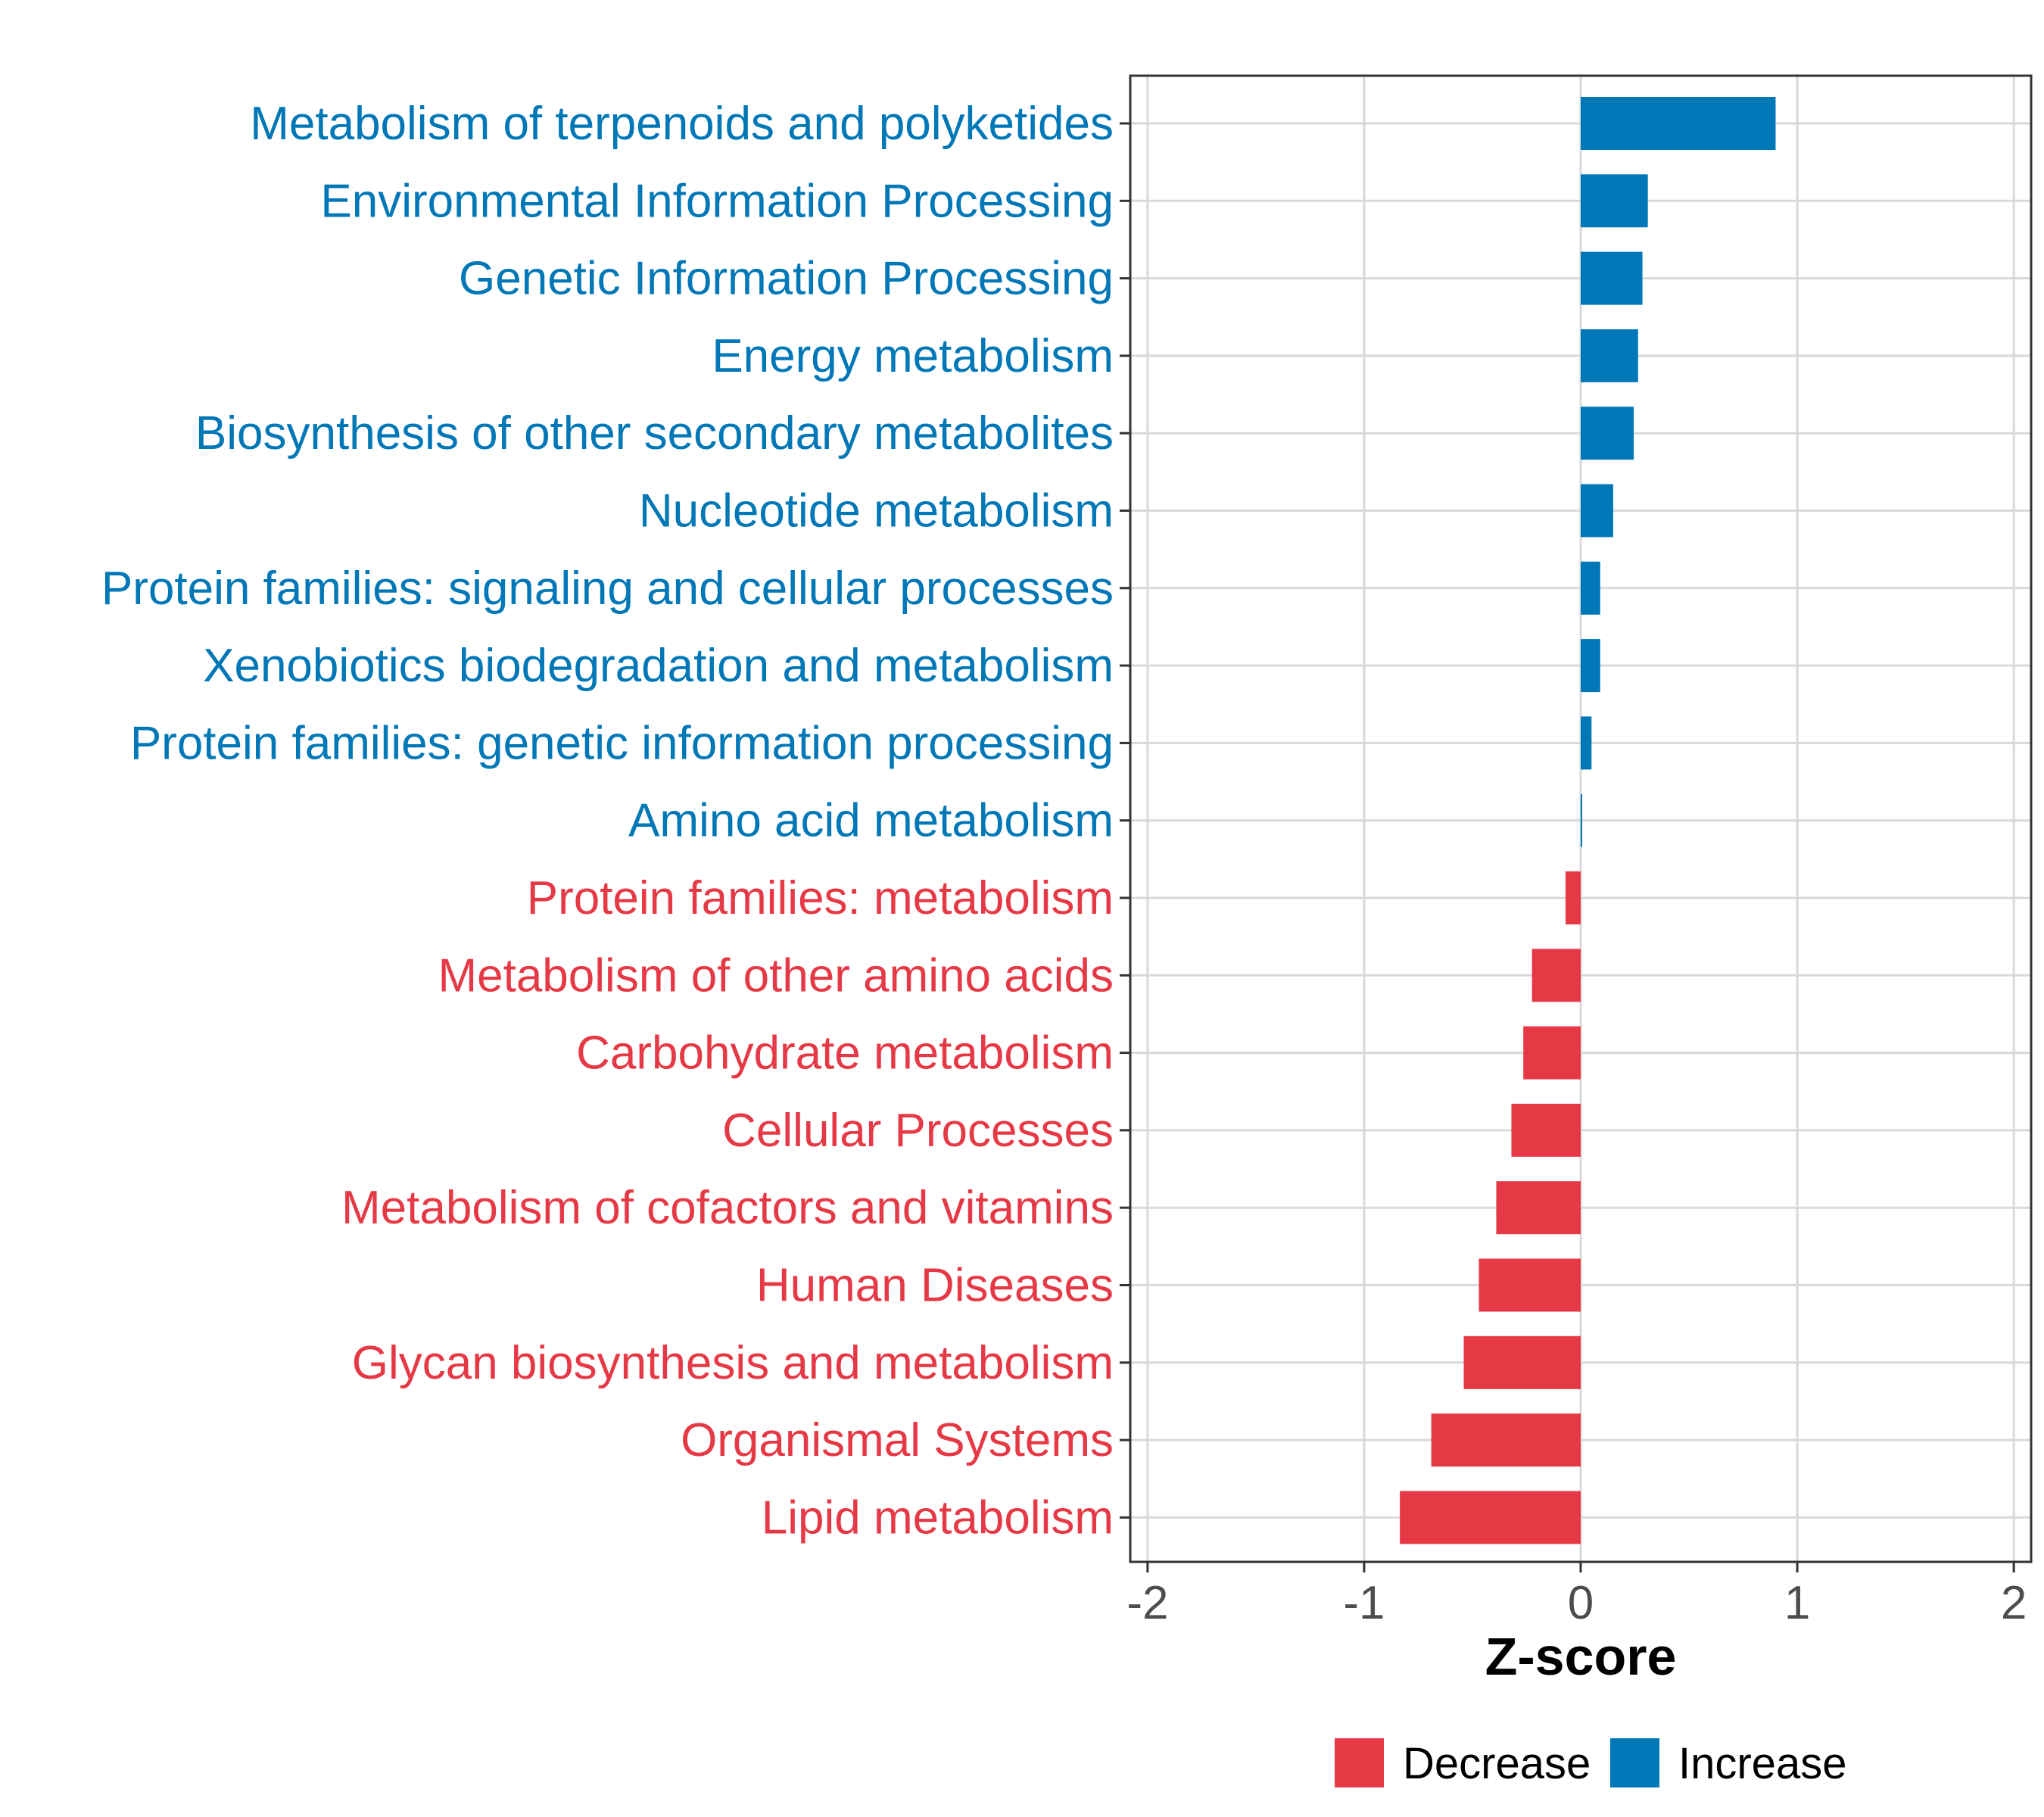 This screenshot has width=2044, height=1817. Describe the element at coordinates (1364, 1603) in the screenshot. I see `x-tick-label: -1` at that location.